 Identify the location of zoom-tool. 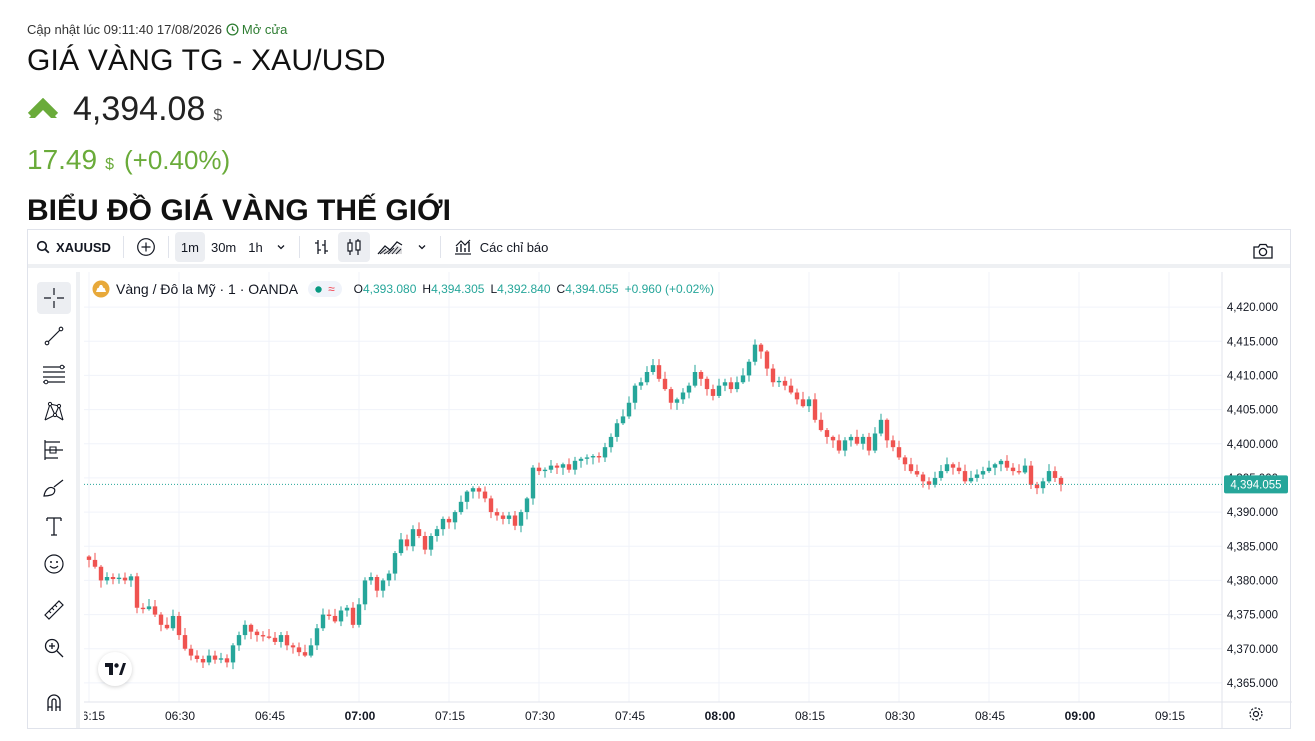
(54, 648).